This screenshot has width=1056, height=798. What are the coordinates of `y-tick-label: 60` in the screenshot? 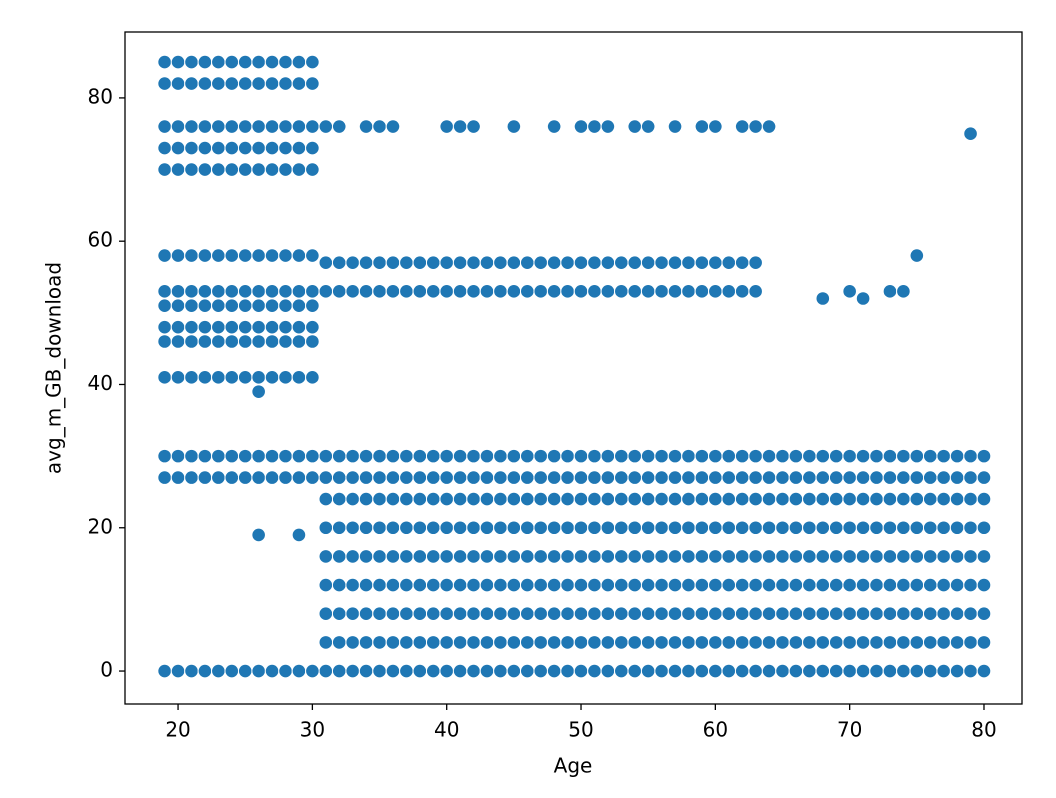 It's located at (100, 240).